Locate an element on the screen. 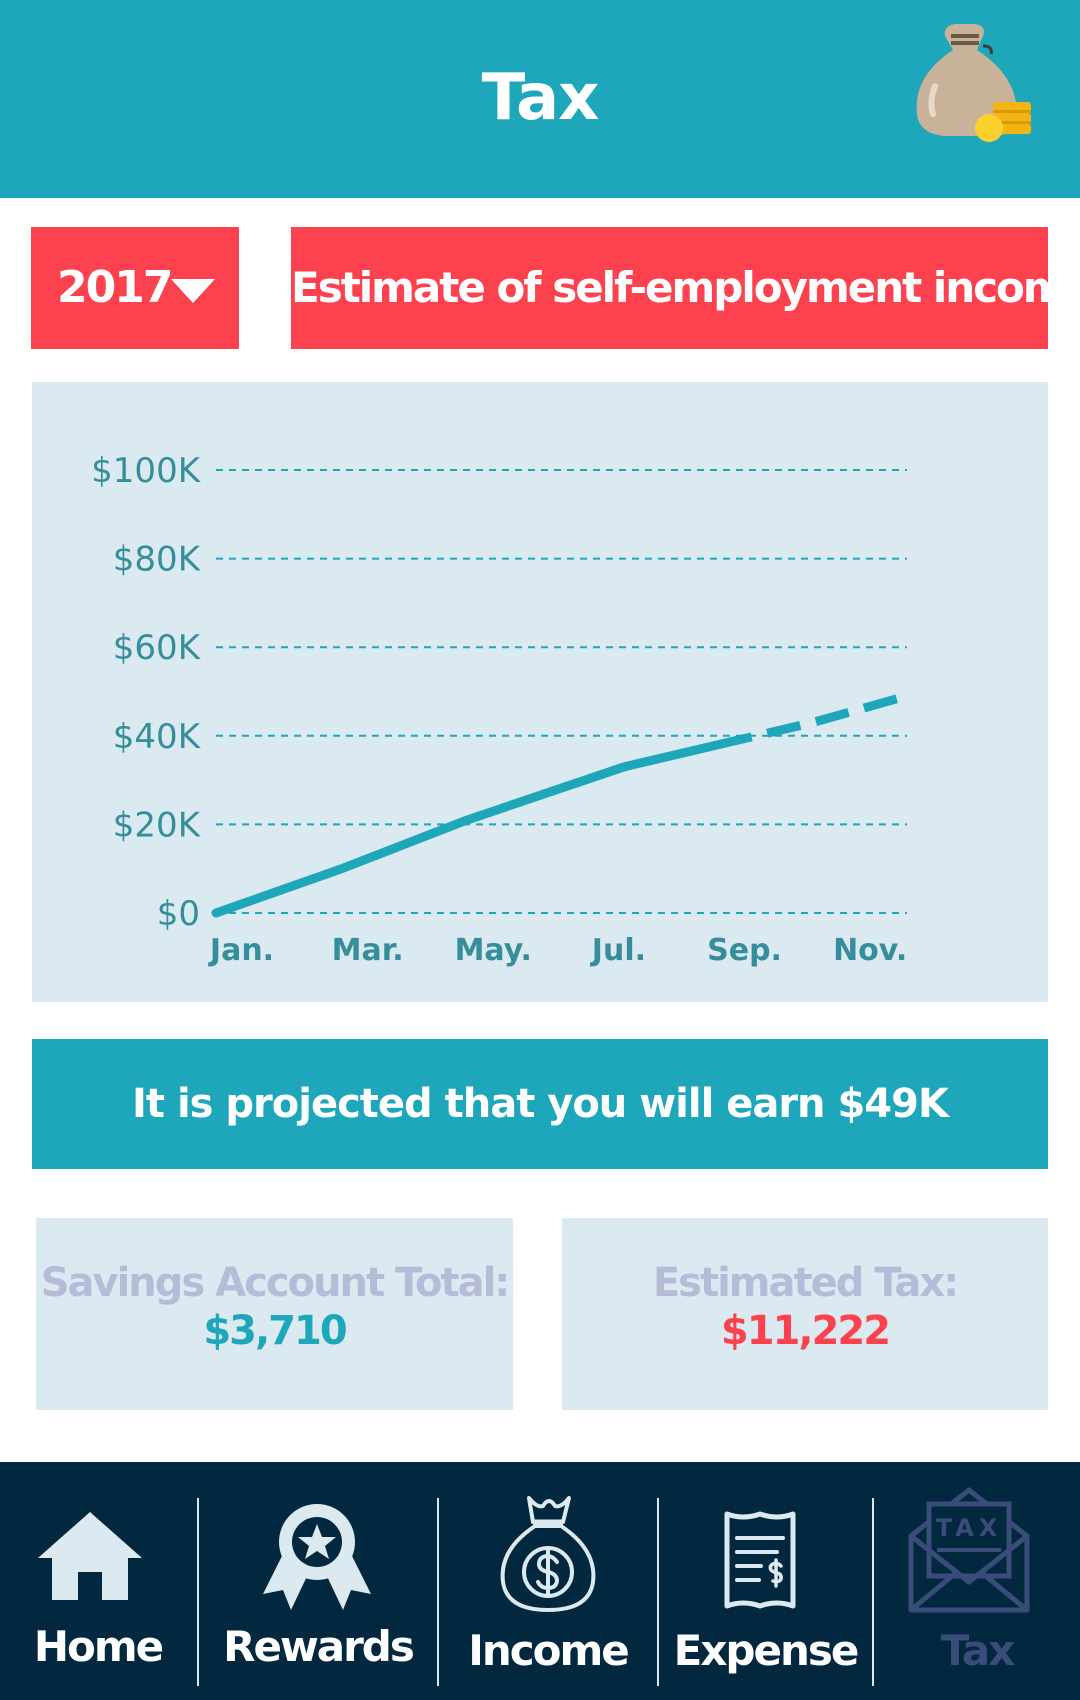  estimated-tax-label: Estimated Tax: is located at coordinates (805, 1283).